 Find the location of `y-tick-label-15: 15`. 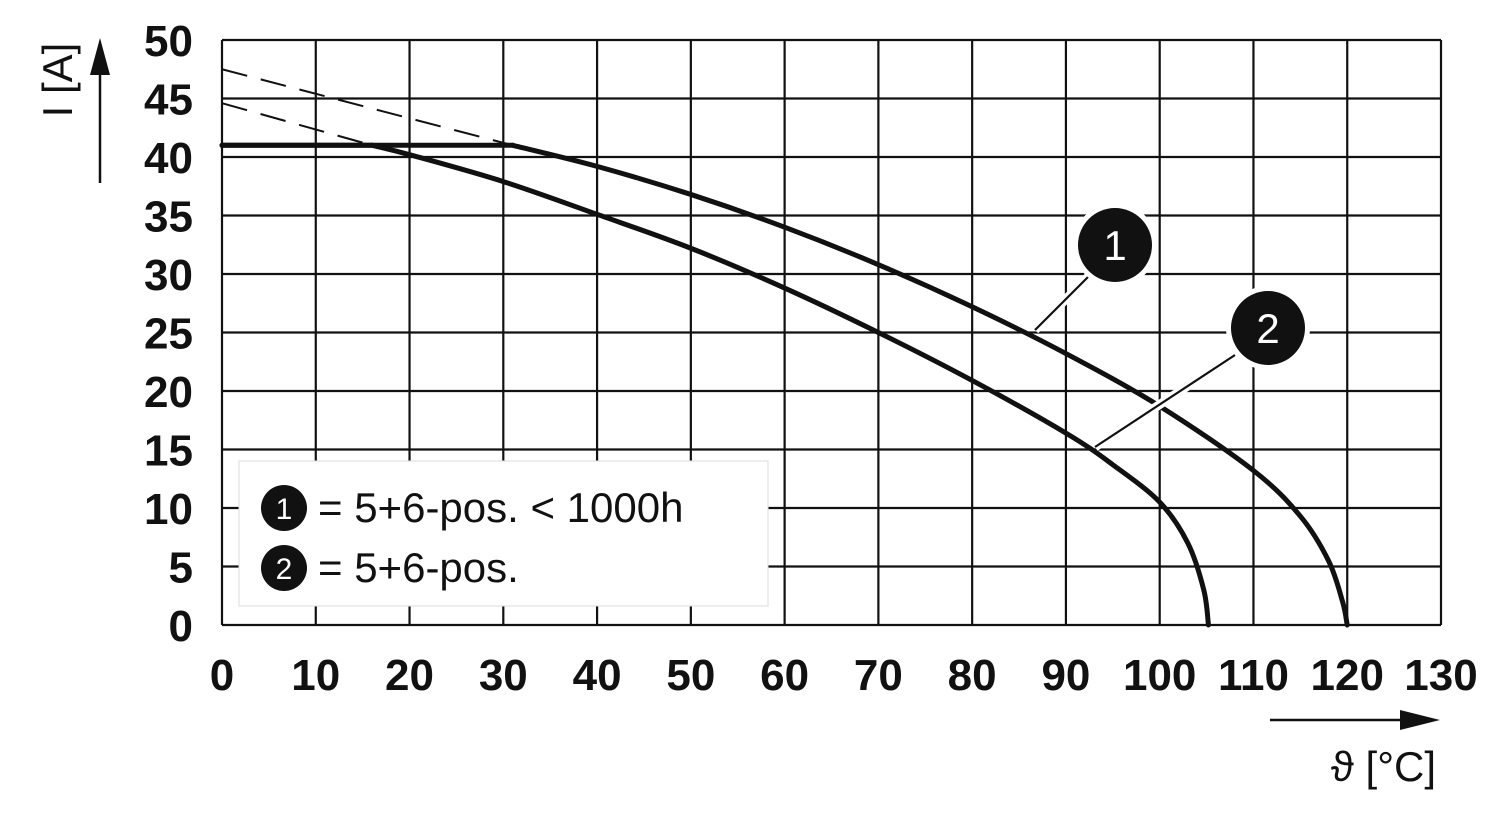

y-tick-label-15: 15 is located at coordinates (168, 451).